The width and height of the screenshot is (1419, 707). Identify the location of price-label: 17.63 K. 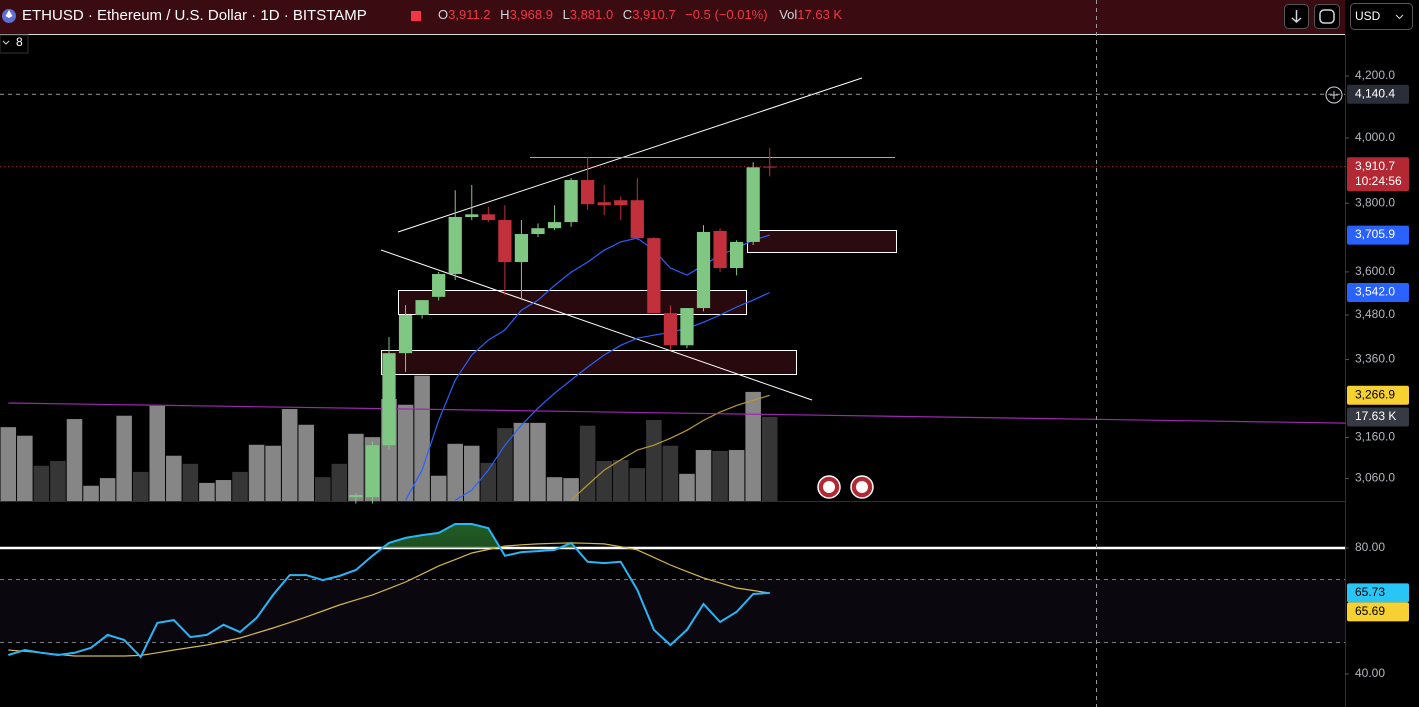
(1375, 416).